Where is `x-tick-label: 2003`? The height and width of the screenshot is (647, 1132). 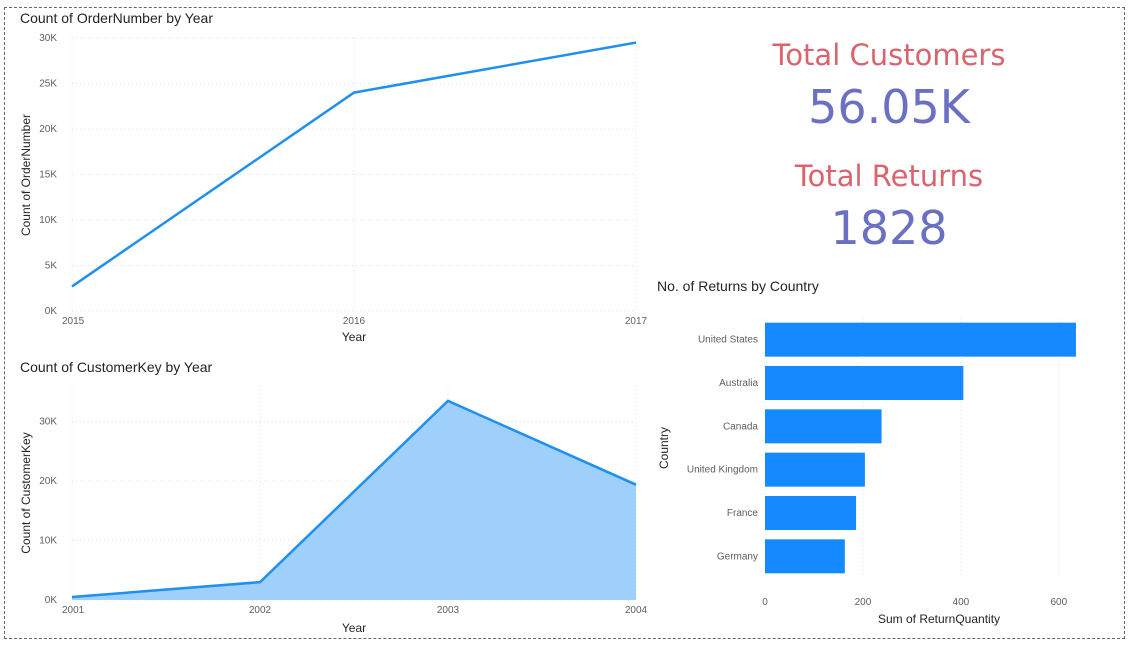
x-tick-label: 2003 is located at coordinates (448, 610).